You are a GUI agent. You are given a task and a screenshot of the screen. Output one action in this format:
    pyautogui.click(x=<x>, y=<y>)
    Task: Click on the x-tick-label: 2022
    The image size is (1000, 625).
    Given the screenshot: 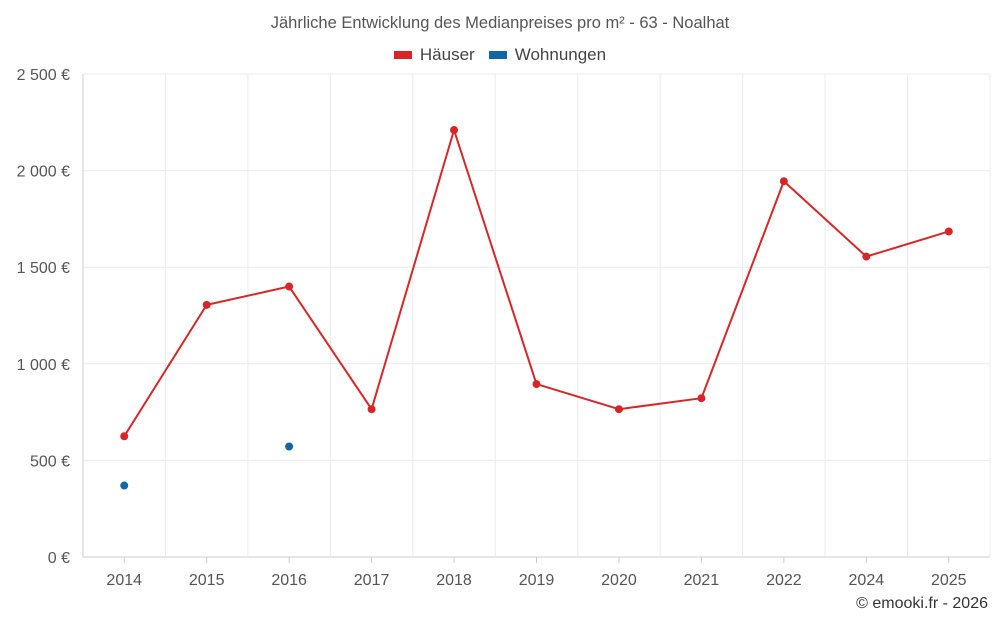 What is the action you would take?
    pyautogui.click(x=784, y=580)
    